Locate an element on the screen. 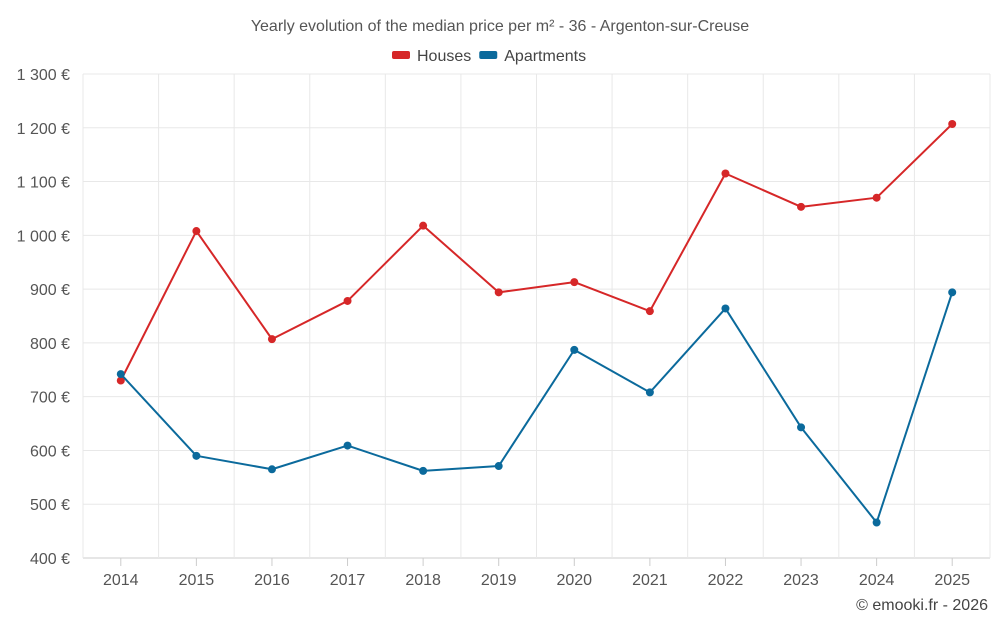 Image resolution: width=1000 pixels, height=625 pixels. legend-item-apartments: Apartments is located at coordinates (532, 56).